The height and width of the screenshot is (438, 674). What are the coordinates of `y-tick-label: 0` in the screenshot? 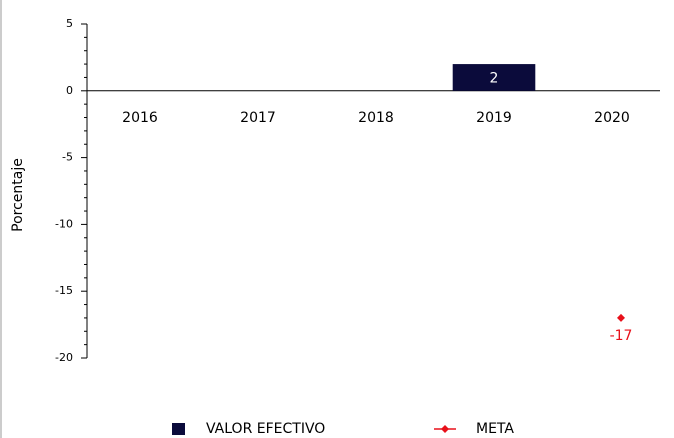 It's located at (69, 90).